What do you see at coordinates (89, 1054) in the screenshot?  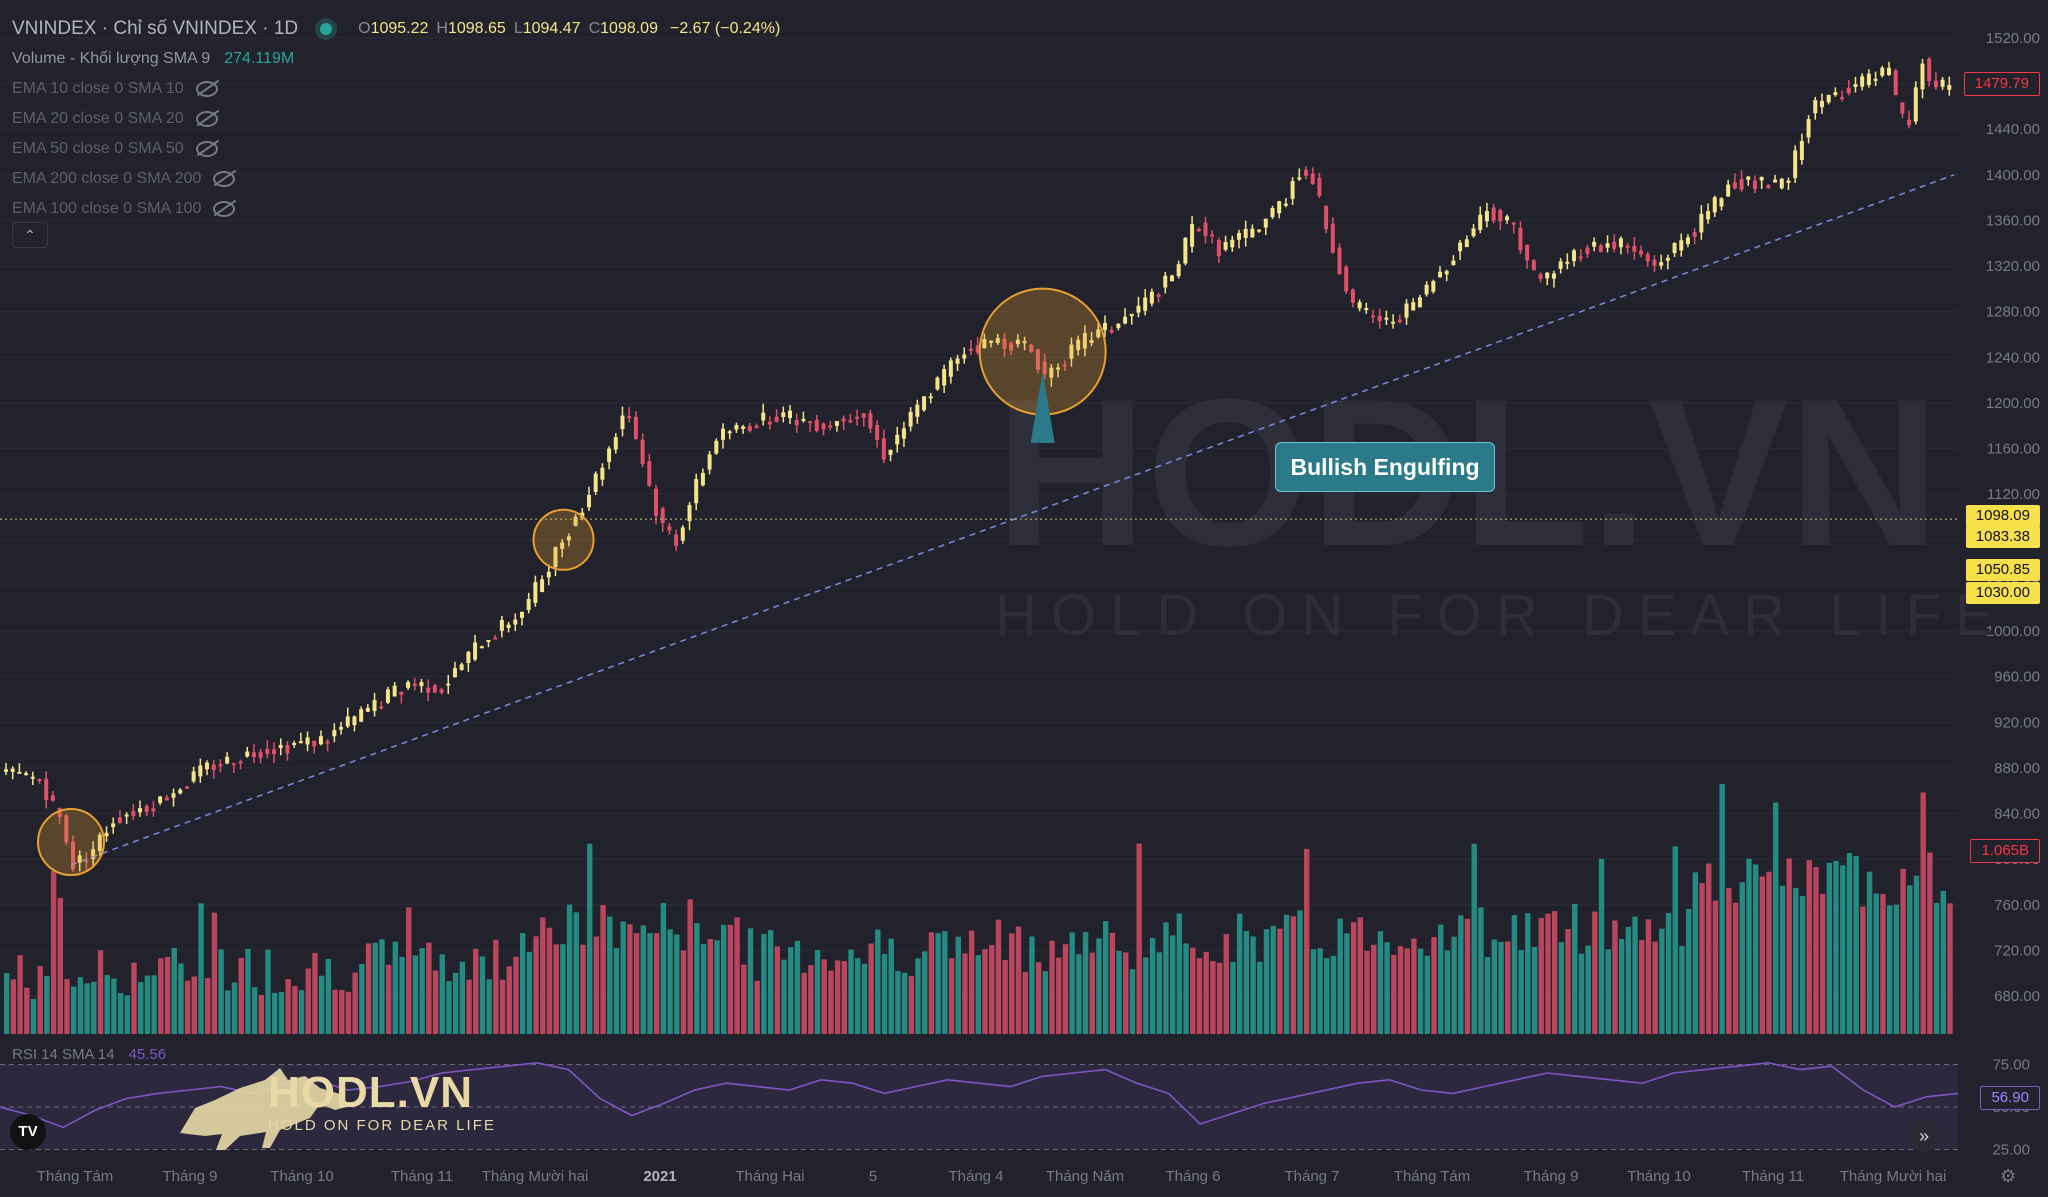 I see `rsi-legend: RSI 14 SMA 14 45.56` at bounding box center [89, 1054].